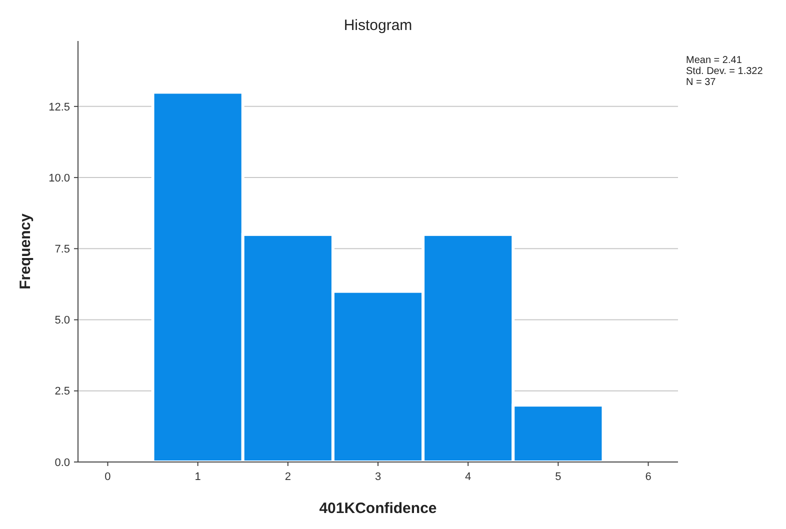 This screenshot has width=786, height=529. What do you see at coordinates (378, 25) in the screenshot?
I see `chart-title: Histogram` at bounding box center [378, 25].